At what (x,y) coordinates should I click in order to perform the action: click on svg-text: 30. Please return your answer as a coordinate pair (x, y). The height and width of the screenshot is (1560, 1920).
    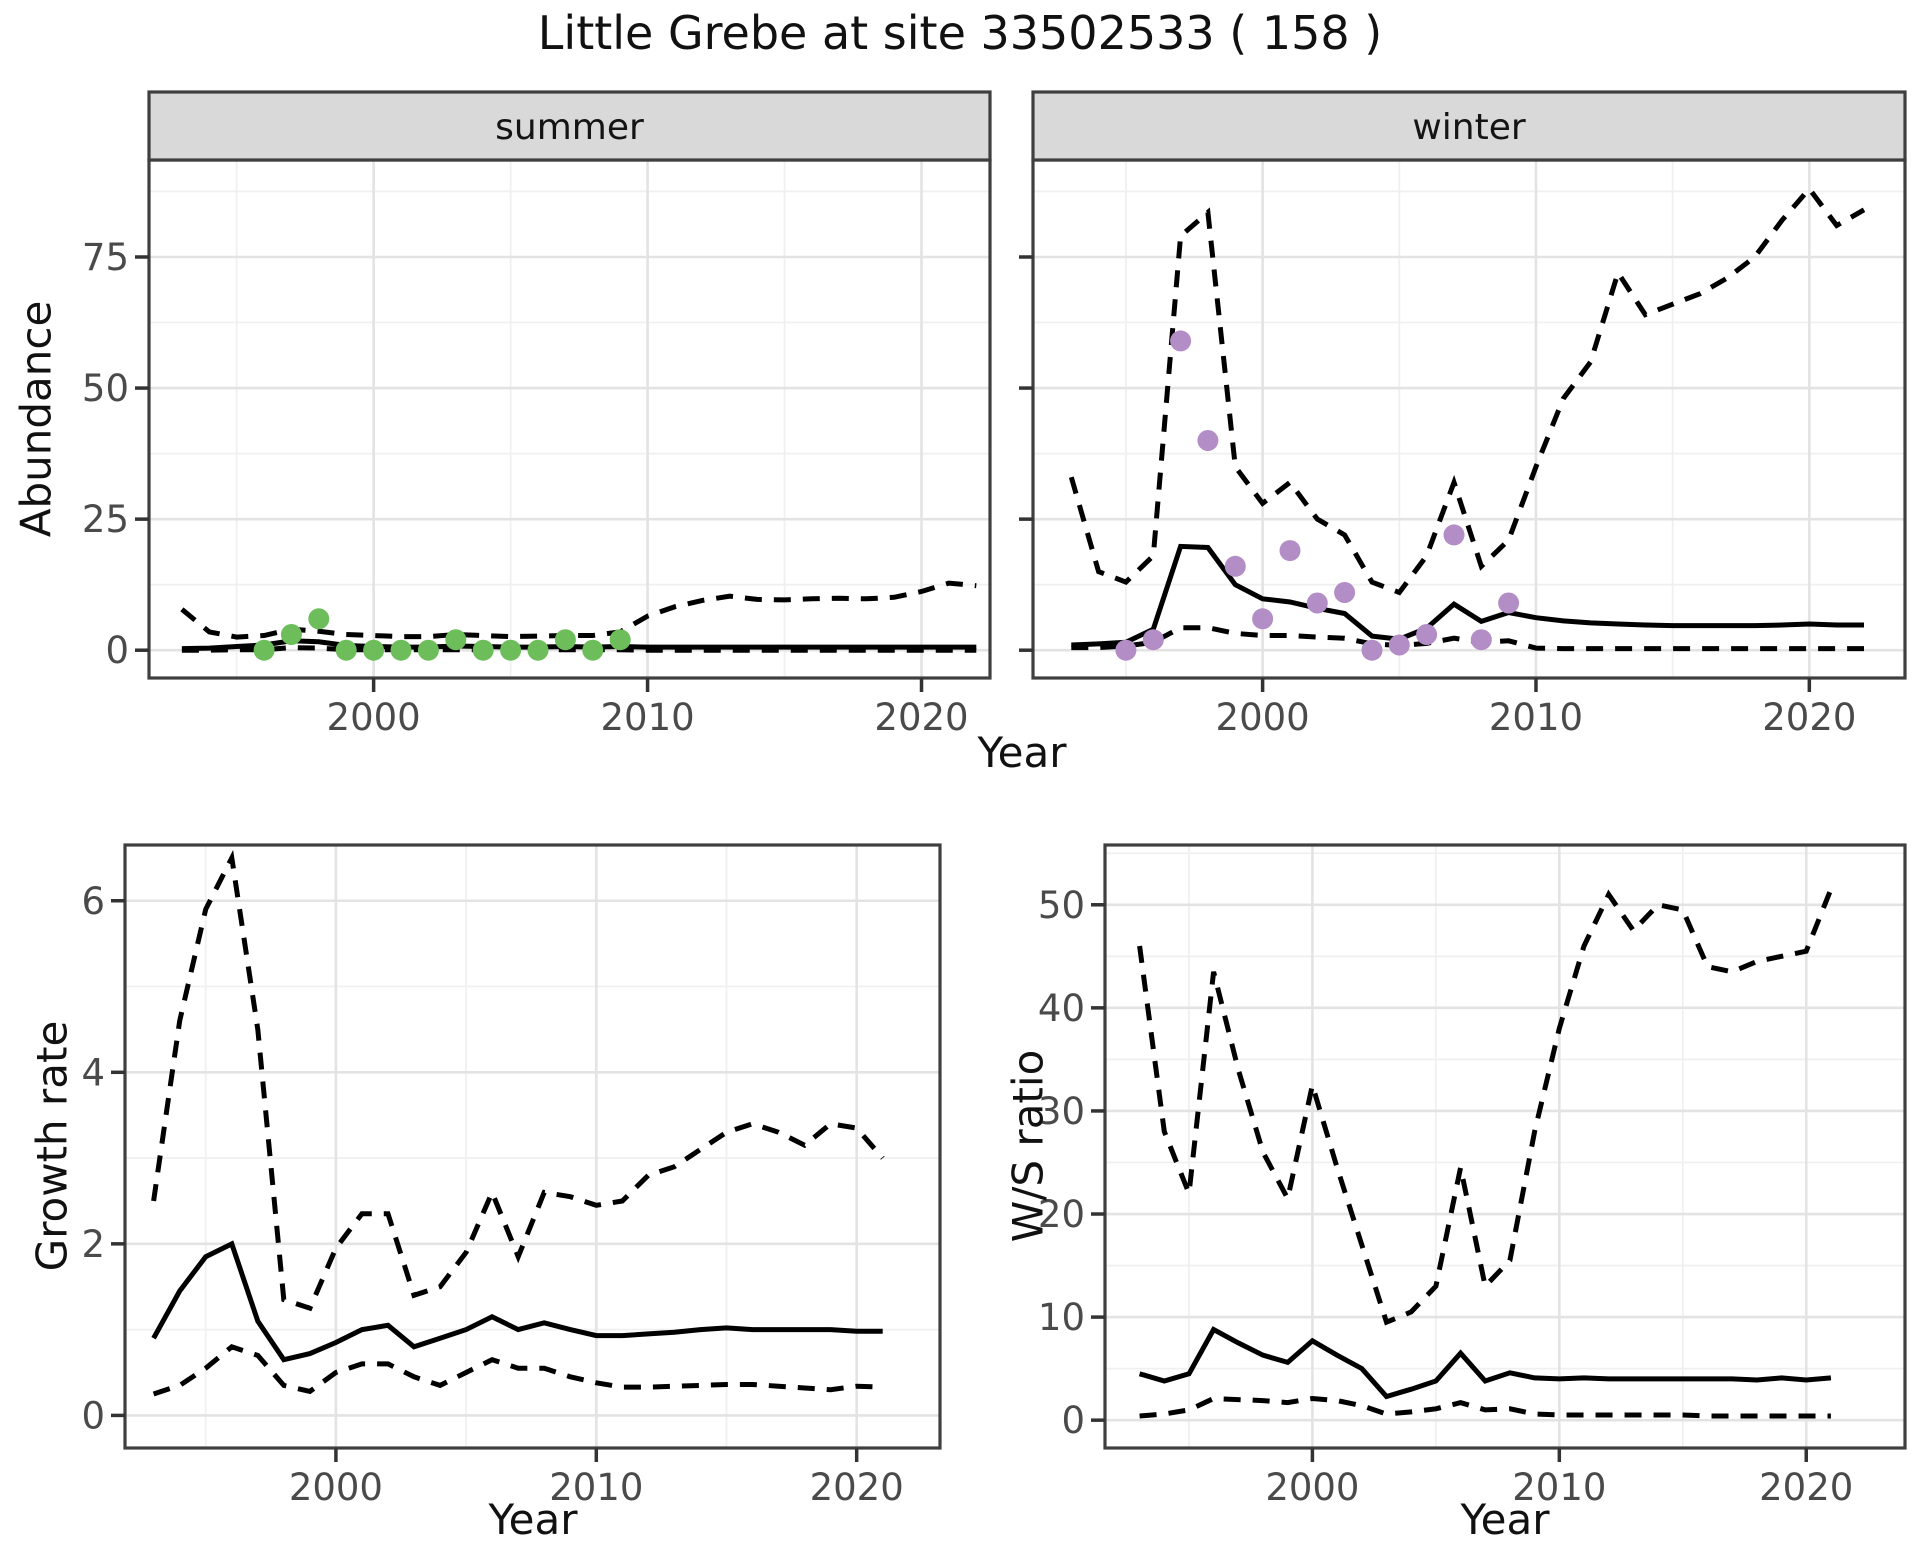
    Looking at the image, I should click on (1061, 1111).